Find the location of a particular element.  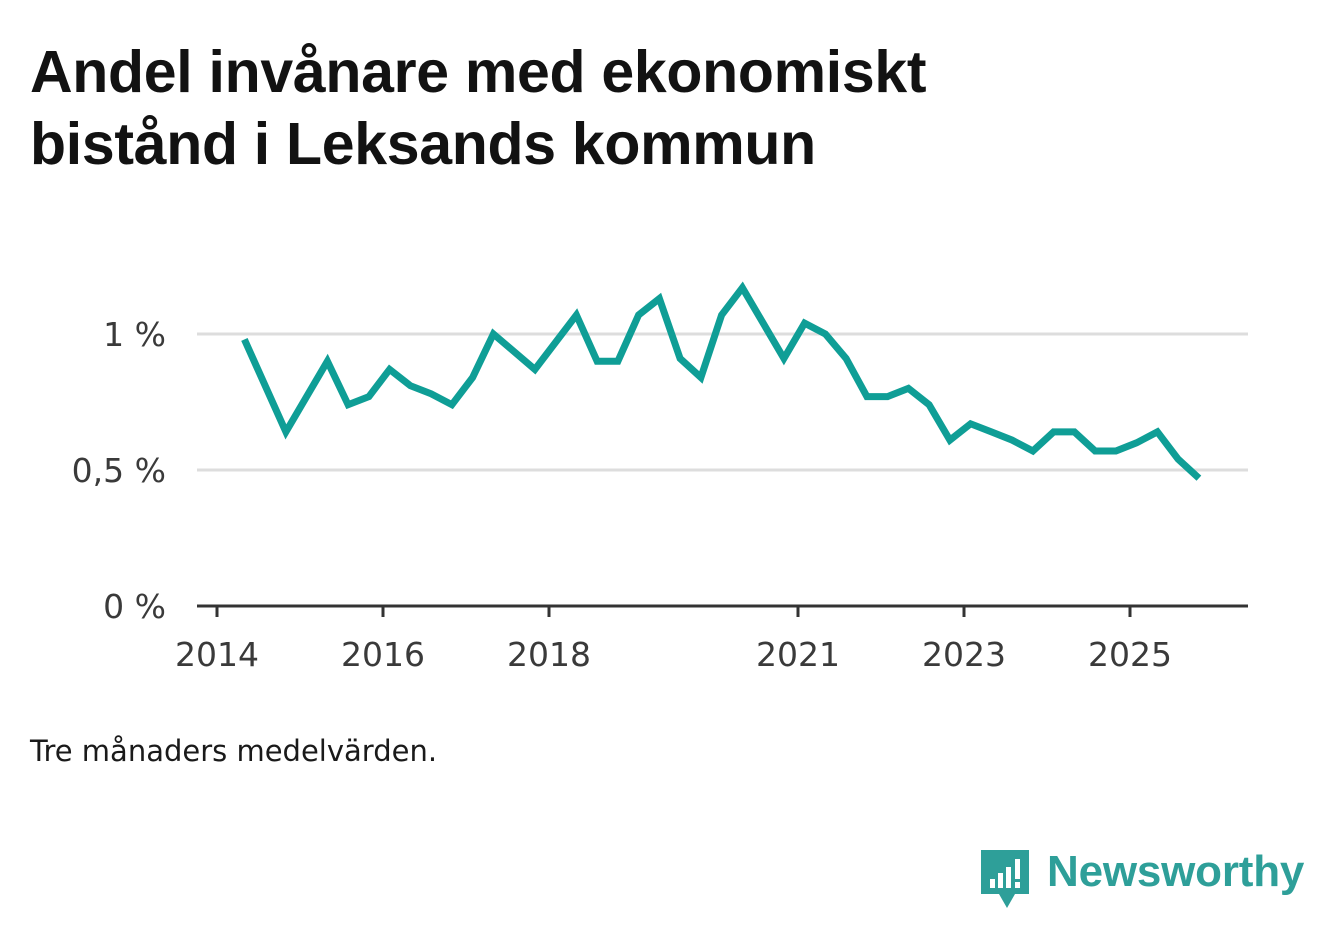

x-tick-label: 2016 is located at coordinates (383, 654).